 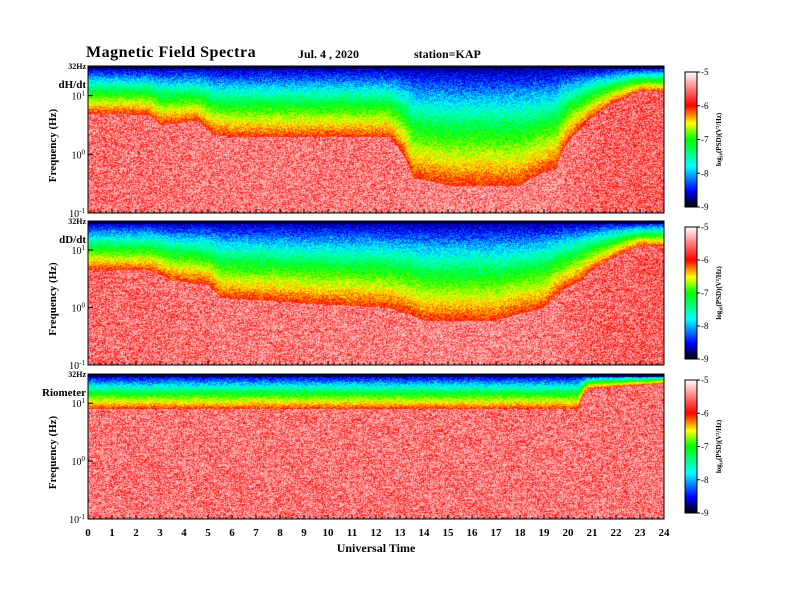 What do you see at coordinates (665, 533) in the screenshot?
I see `x-tick-label: 24` at bounding box center [665, 533].